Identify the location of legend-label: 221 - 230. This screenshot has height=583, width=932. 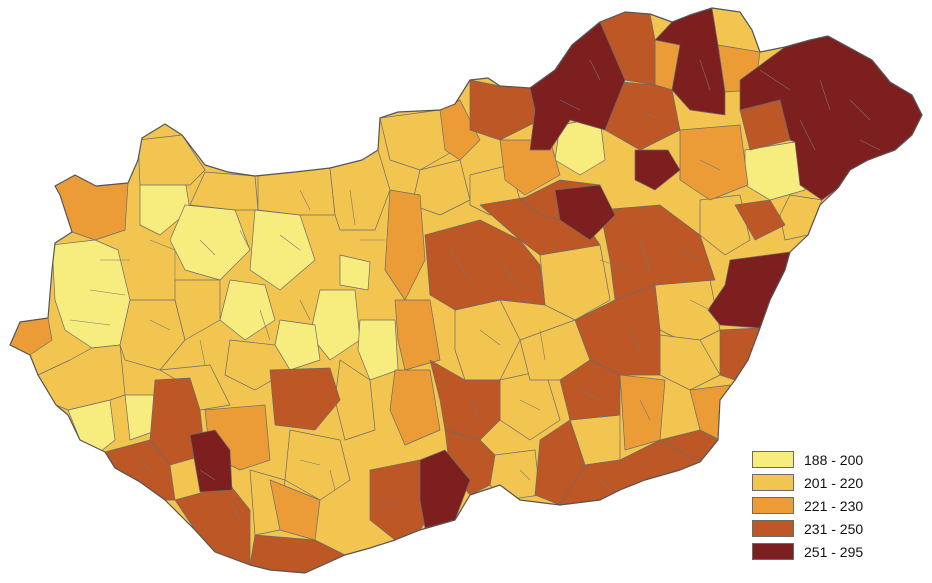
(834, 505).